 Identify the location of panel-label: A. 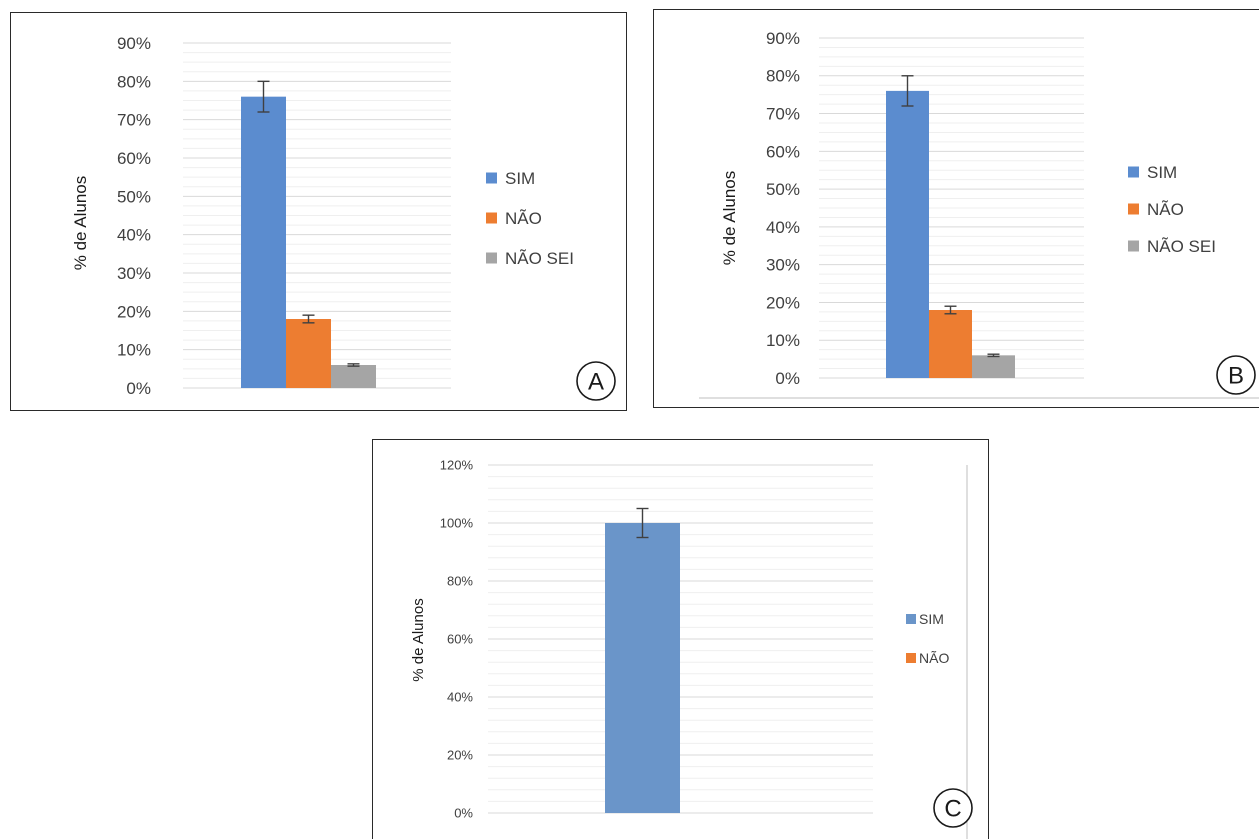
(596, 382).